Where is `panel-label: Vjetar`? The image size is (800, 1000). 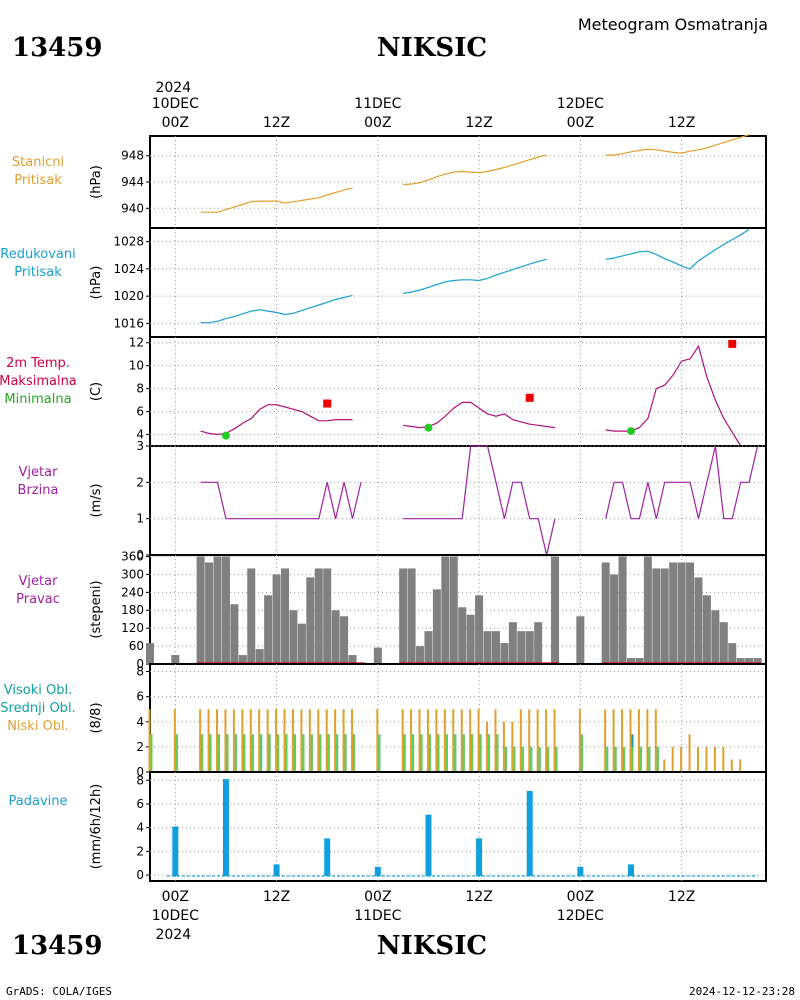 panel-label: Vjetar is located at coordinates (39, 581).